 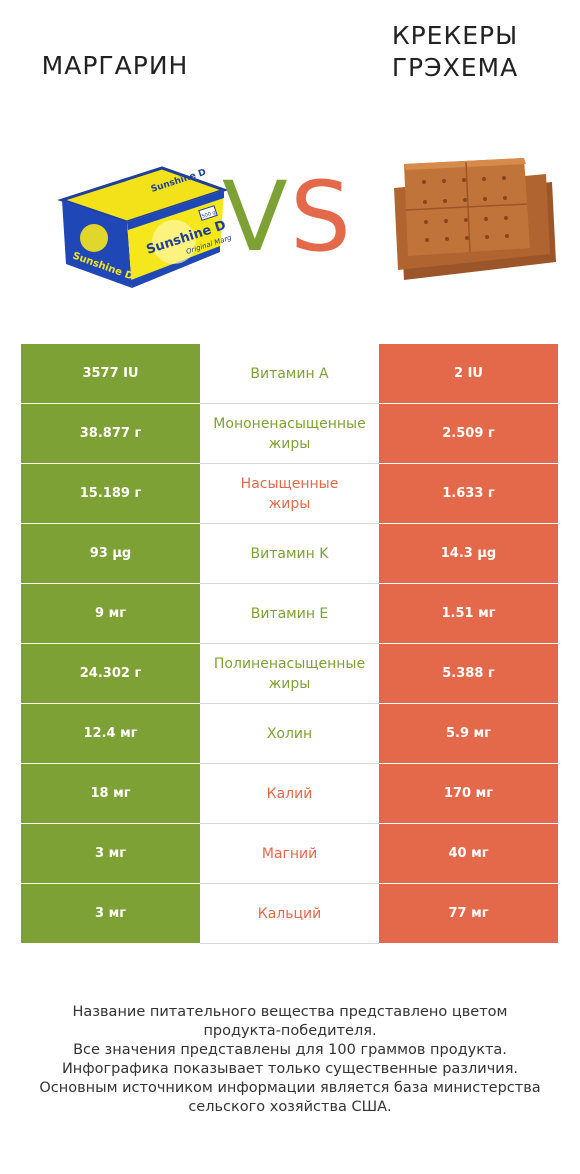 I want to click on right-value-cell: 40 мг, so click(x=468, y=854).